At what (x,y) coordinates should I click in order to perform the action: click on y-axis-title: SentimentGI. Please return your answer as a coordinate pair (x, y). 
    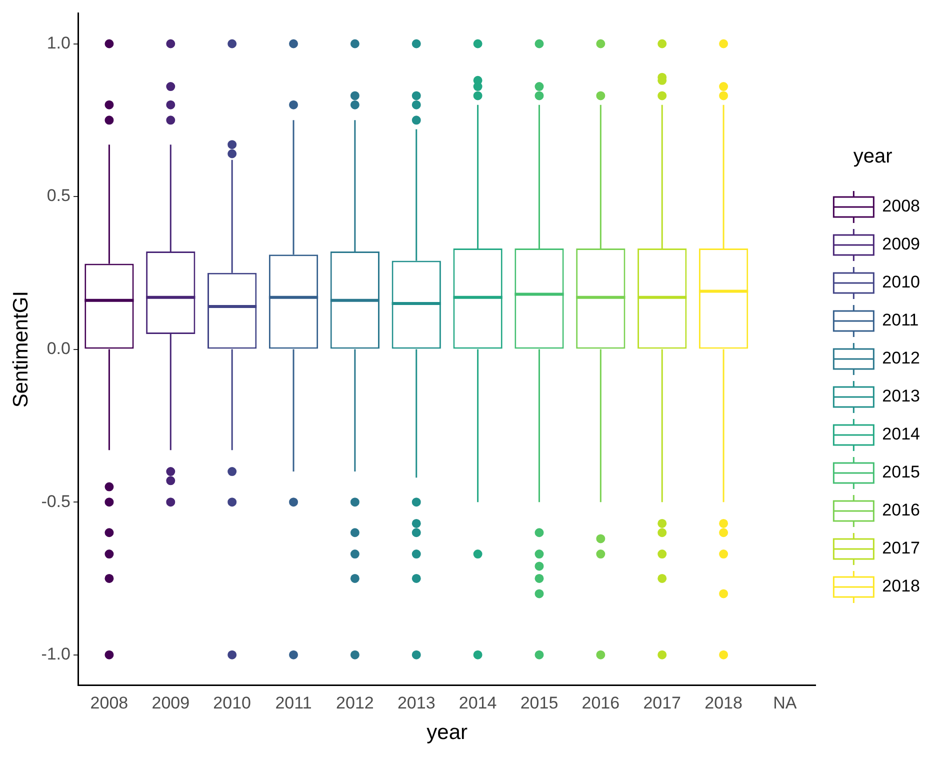
    Looking at the image, I should click on (20, 349).